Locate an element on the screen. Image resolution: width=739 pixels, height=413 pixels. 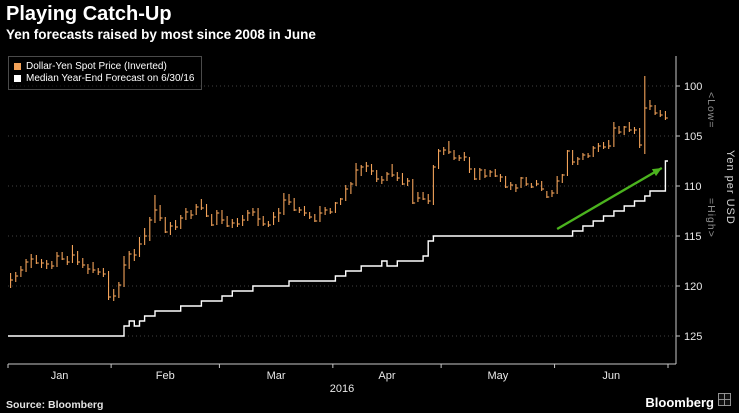
svg-text: Jan is located at coordinates (60, 376).